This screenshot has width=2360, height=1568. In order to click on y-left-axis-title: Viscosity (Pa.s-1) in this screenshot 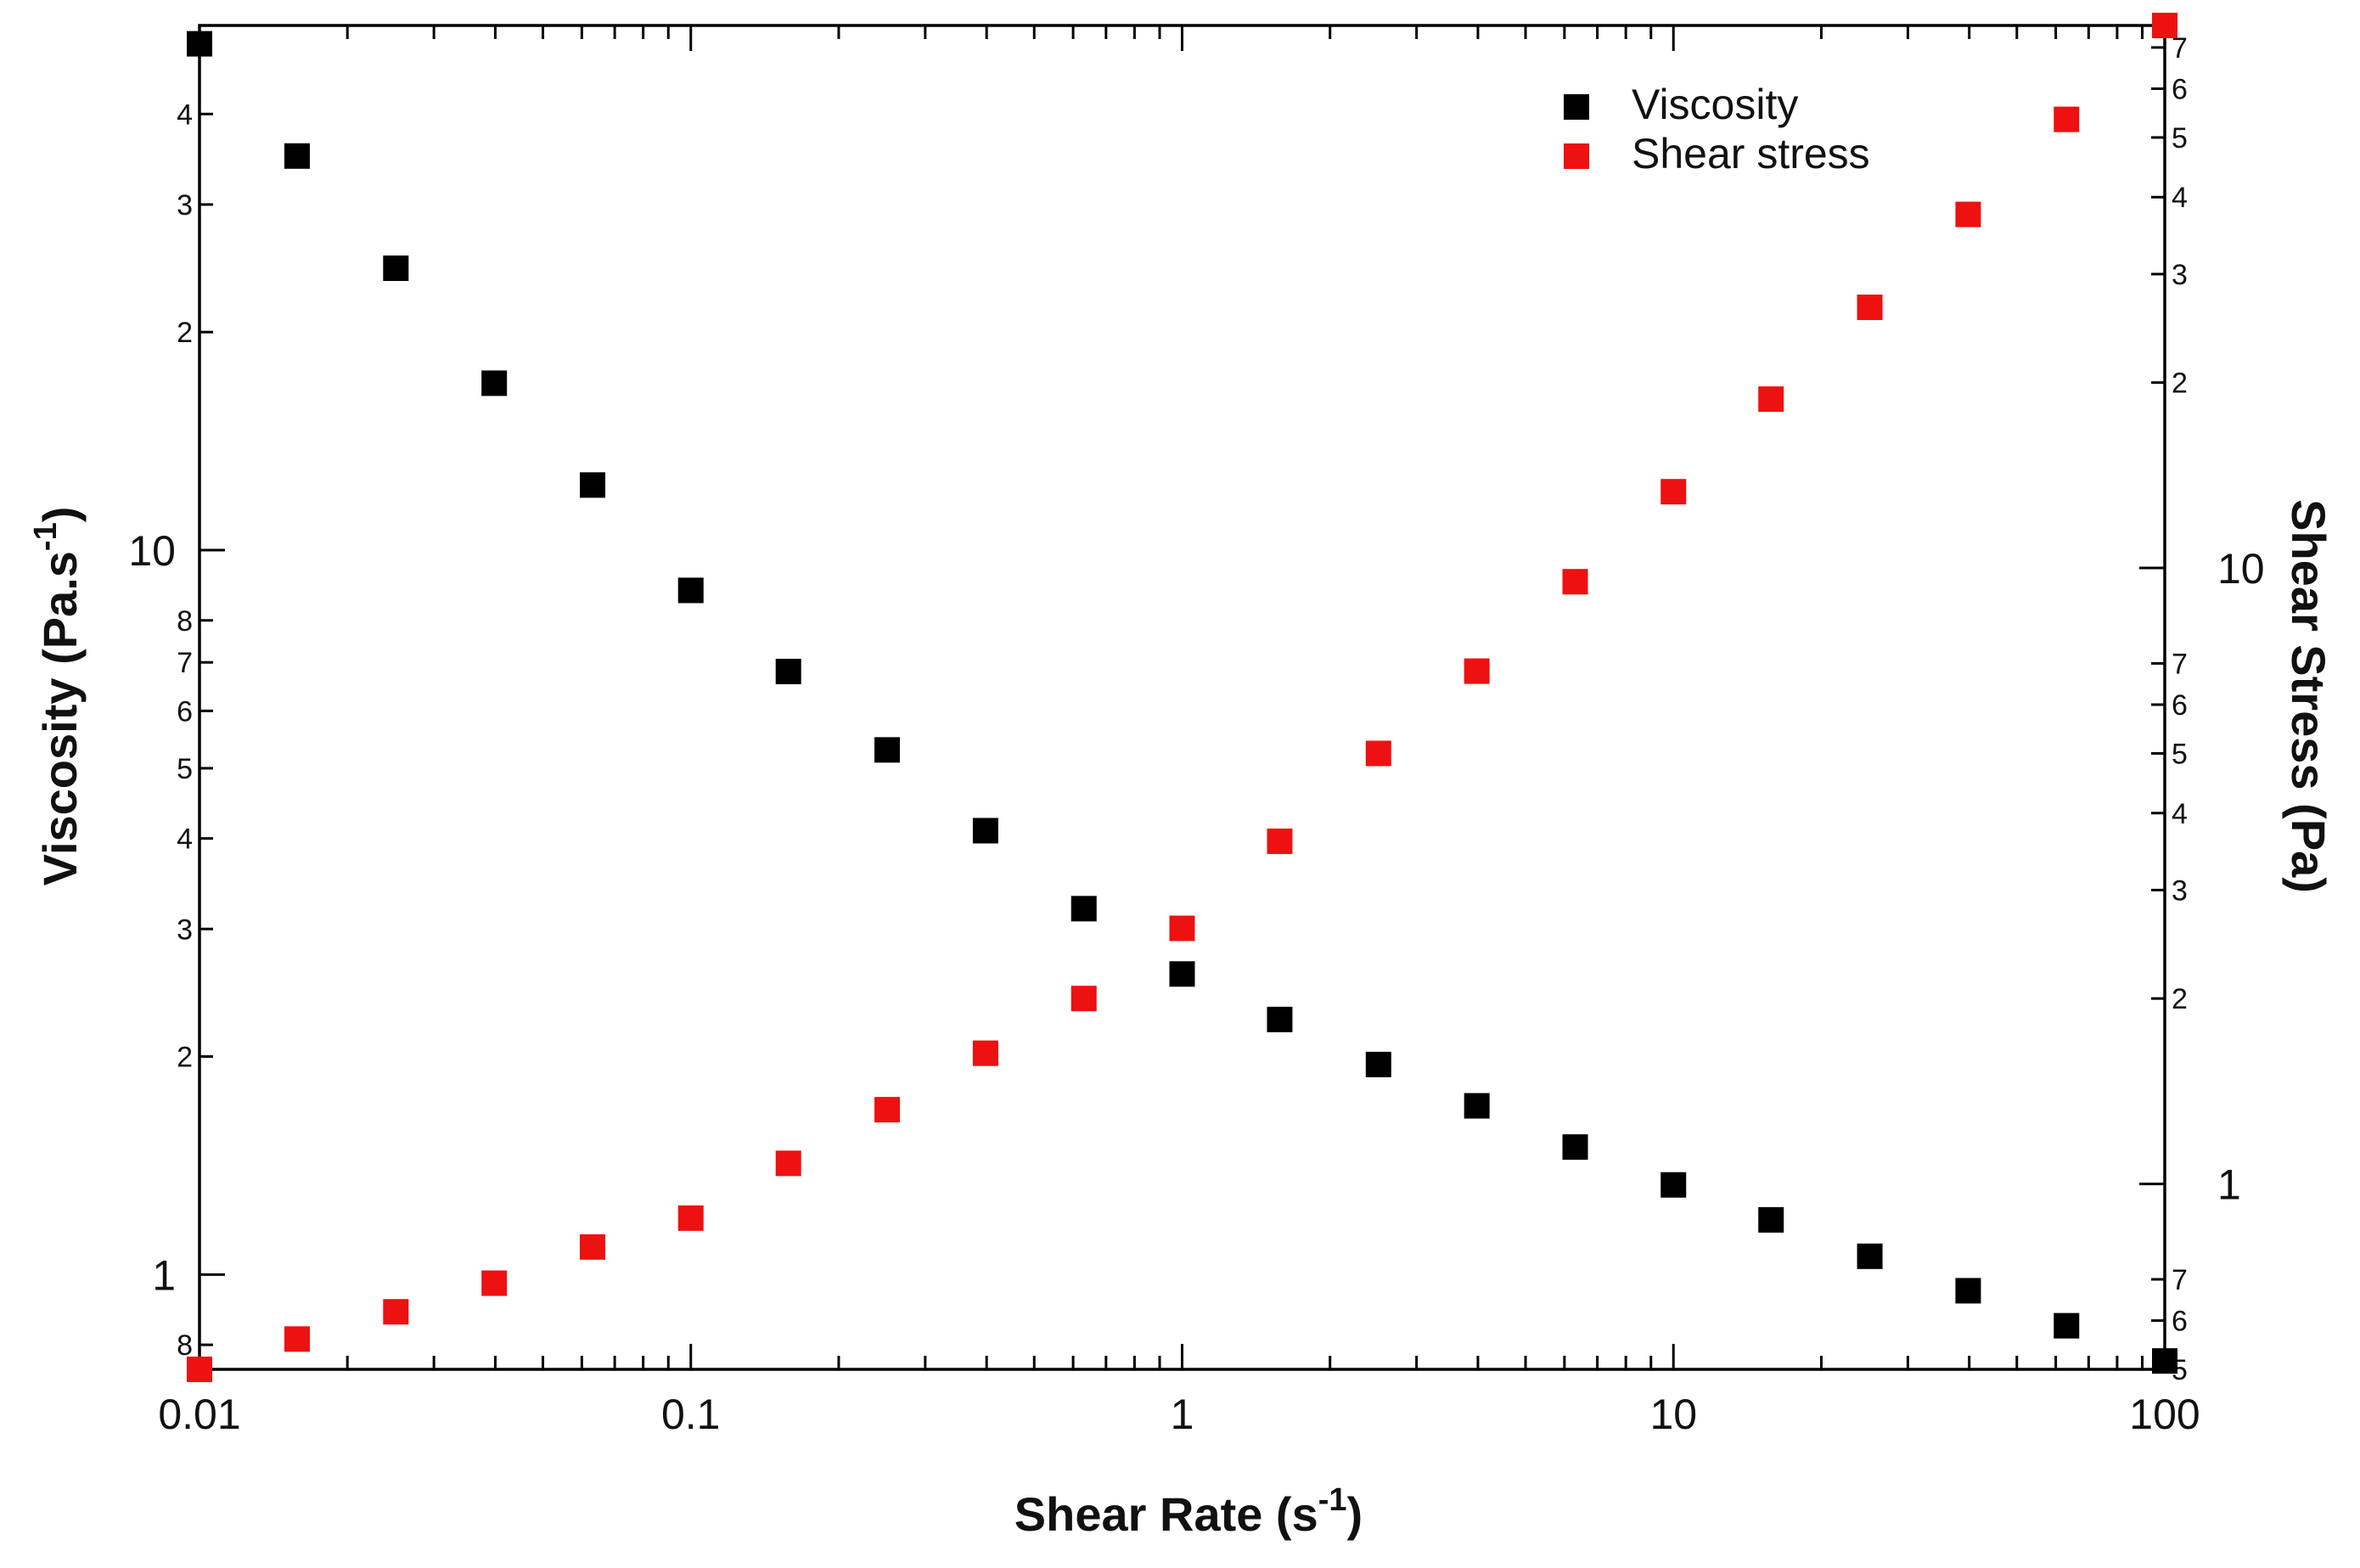, I will do `click(57, 696)`.